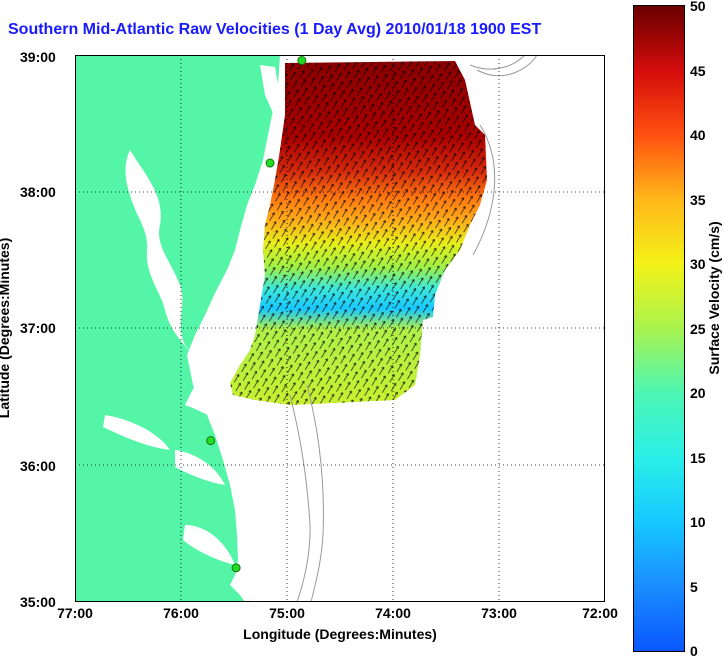  I want to click on y-tick: 37:00, so click(38, 328).